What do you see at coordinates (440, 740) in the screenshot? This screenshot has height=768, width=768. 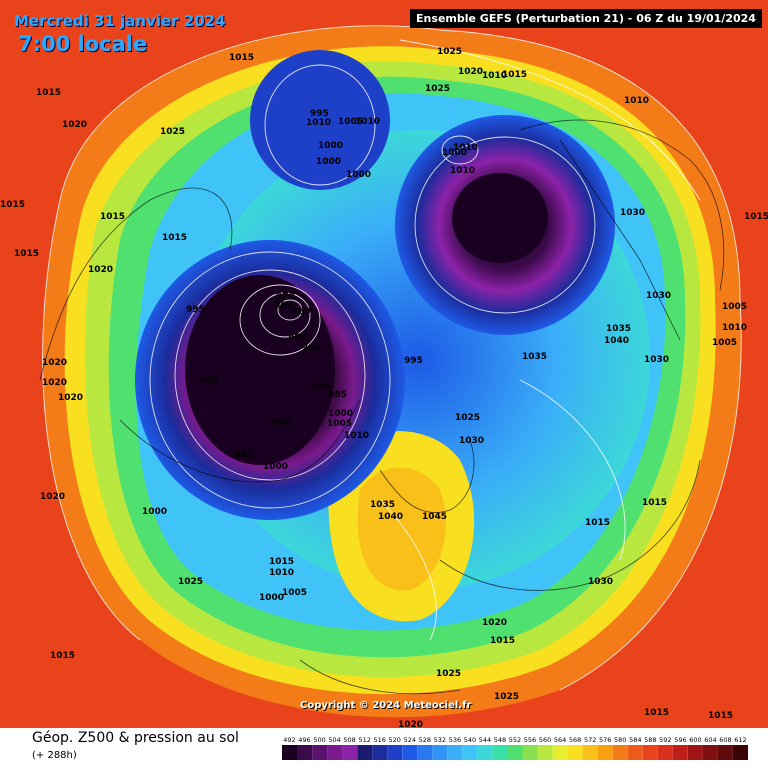 I see `scale-tick-label: 532` at bounding box center [440, 740].